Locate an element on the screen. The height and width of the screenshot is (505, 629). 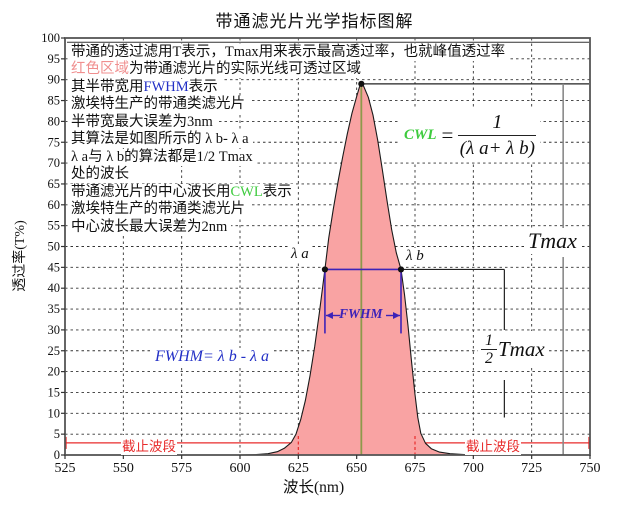
y-tick-label: 55 is located at coordinates (54, 226).